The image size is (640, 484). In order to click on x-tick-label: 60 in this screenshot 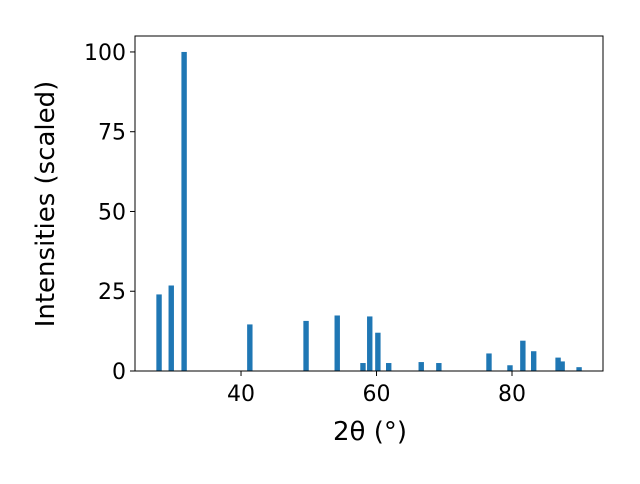, I will do `click(377, 394)`.